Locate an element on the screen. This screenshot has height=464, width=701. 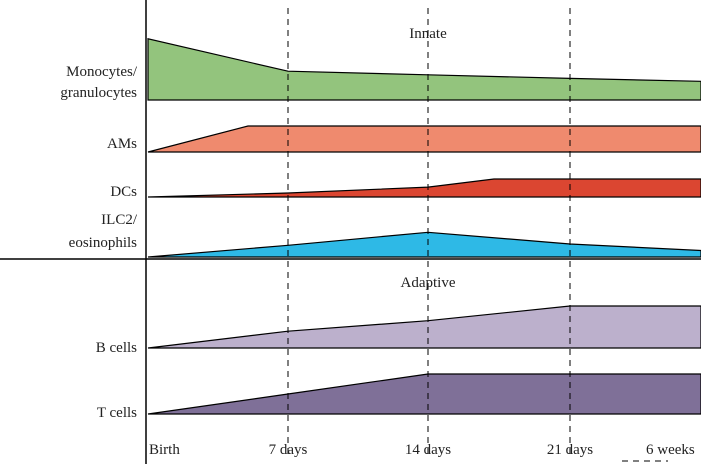
area-ilc2 is located at coordinates (424, 244).